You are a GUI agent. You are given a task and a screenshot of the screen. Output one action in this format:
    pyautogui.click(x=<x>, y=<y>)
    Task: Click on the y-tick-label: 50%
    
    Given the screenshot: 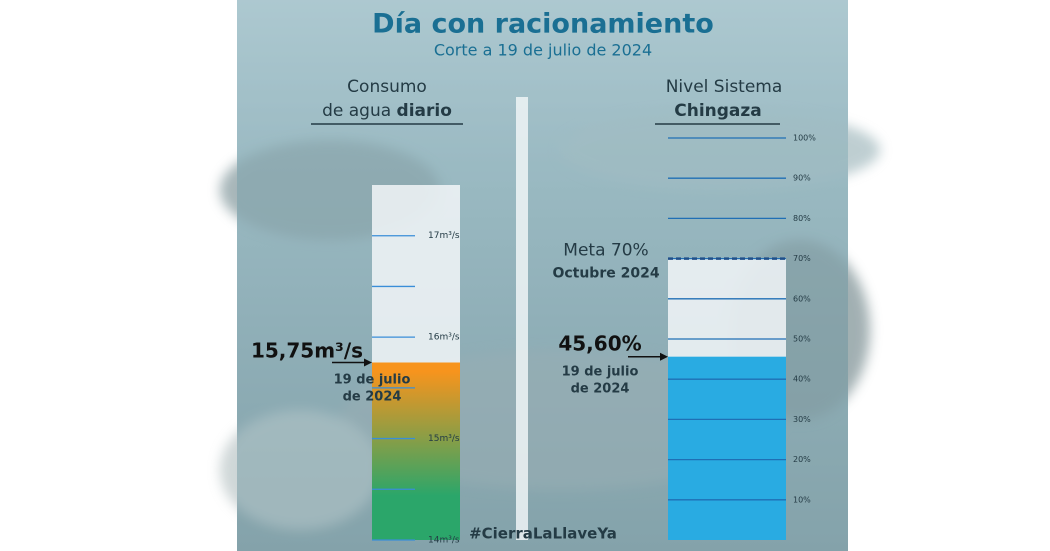 What is the action you would take?
    pyautogui.click(x=802, y=339)
    